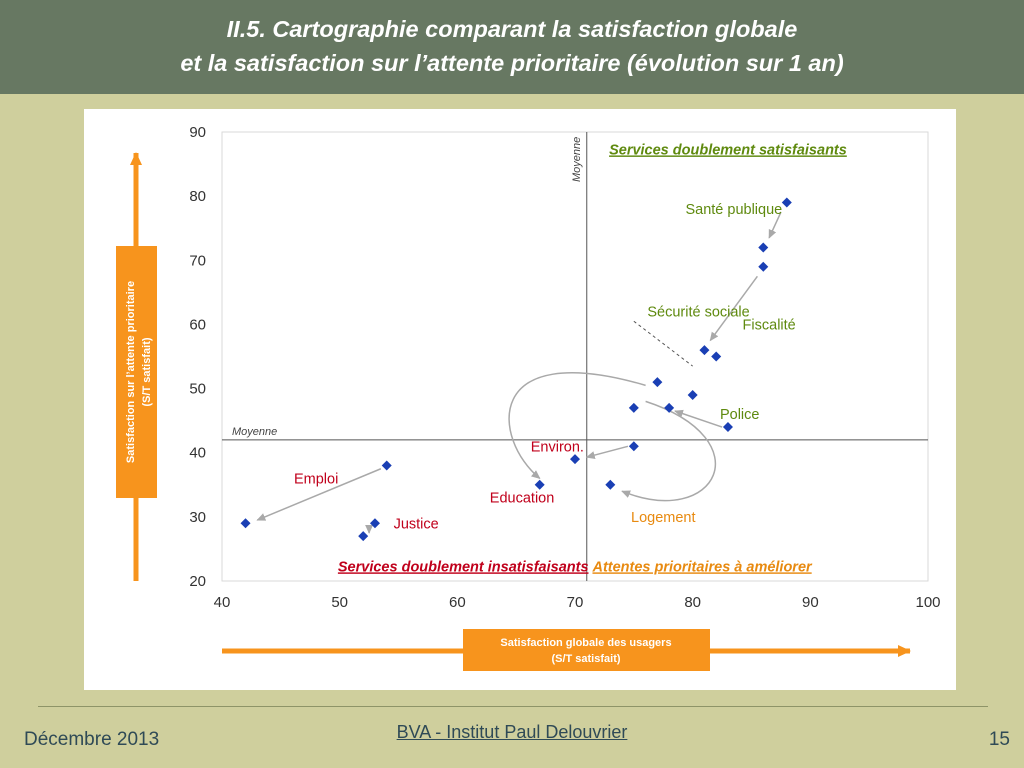  I want to click on y-tick-label: 90, so click(197, 132).